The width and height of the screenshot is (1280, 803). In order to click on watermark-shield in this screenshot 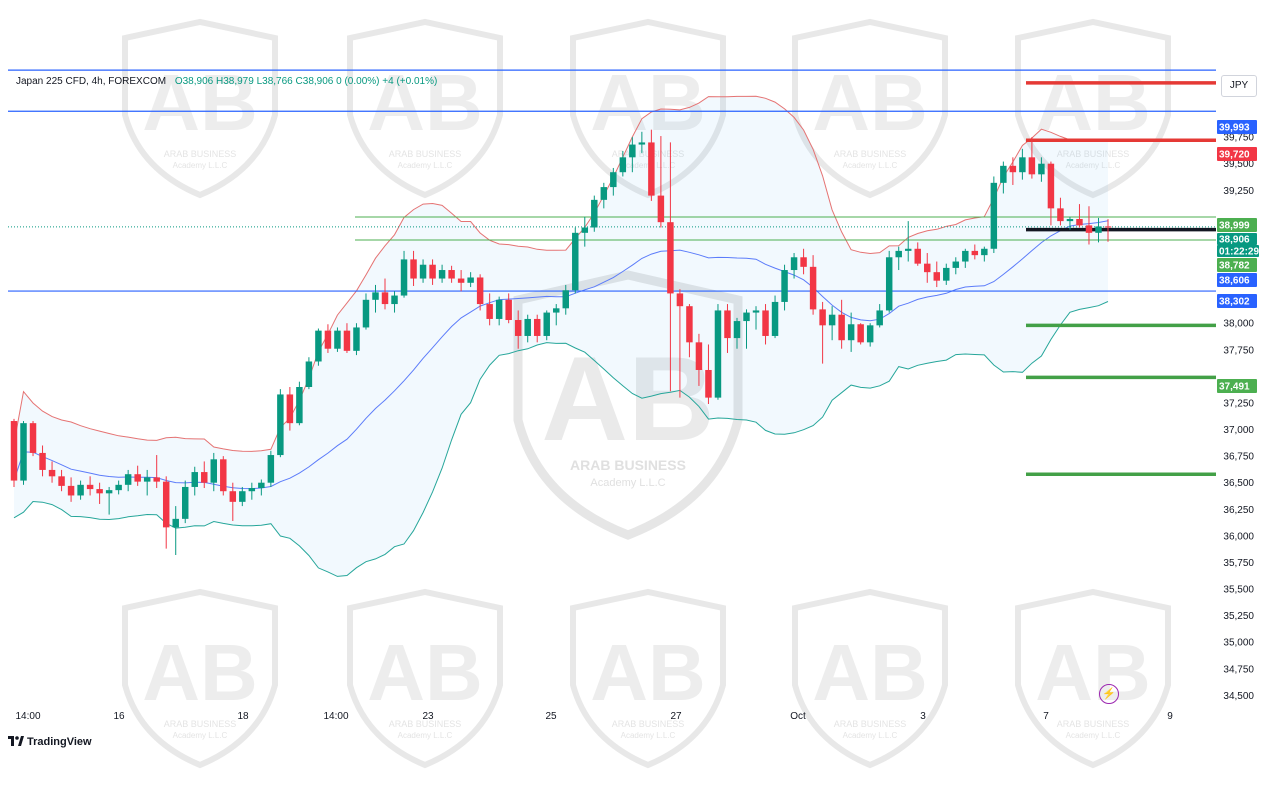, I will do `click(870, 108)`.